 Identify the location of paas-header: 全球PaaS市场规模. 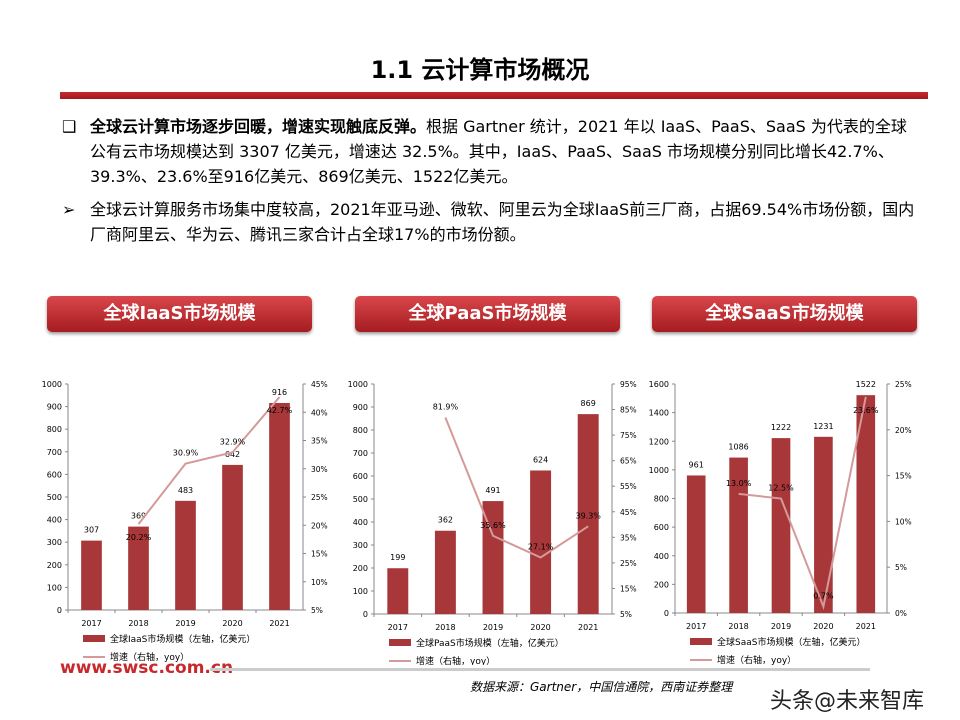
(487, 314).